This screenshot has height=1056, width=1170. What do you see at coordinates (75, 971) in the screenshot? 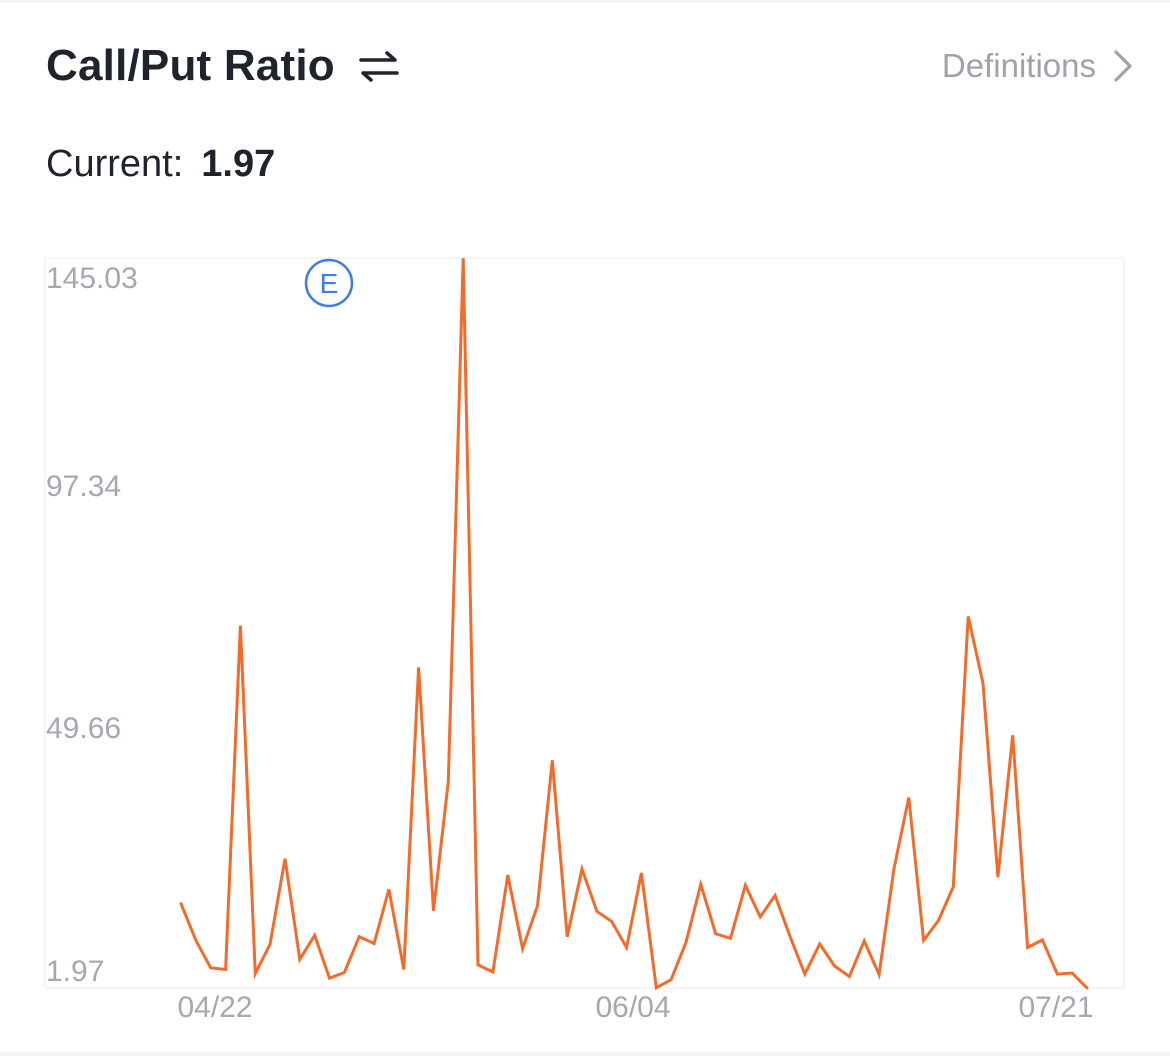
I see `y-tick-label: 1.97` at bounding box center [75, 971].